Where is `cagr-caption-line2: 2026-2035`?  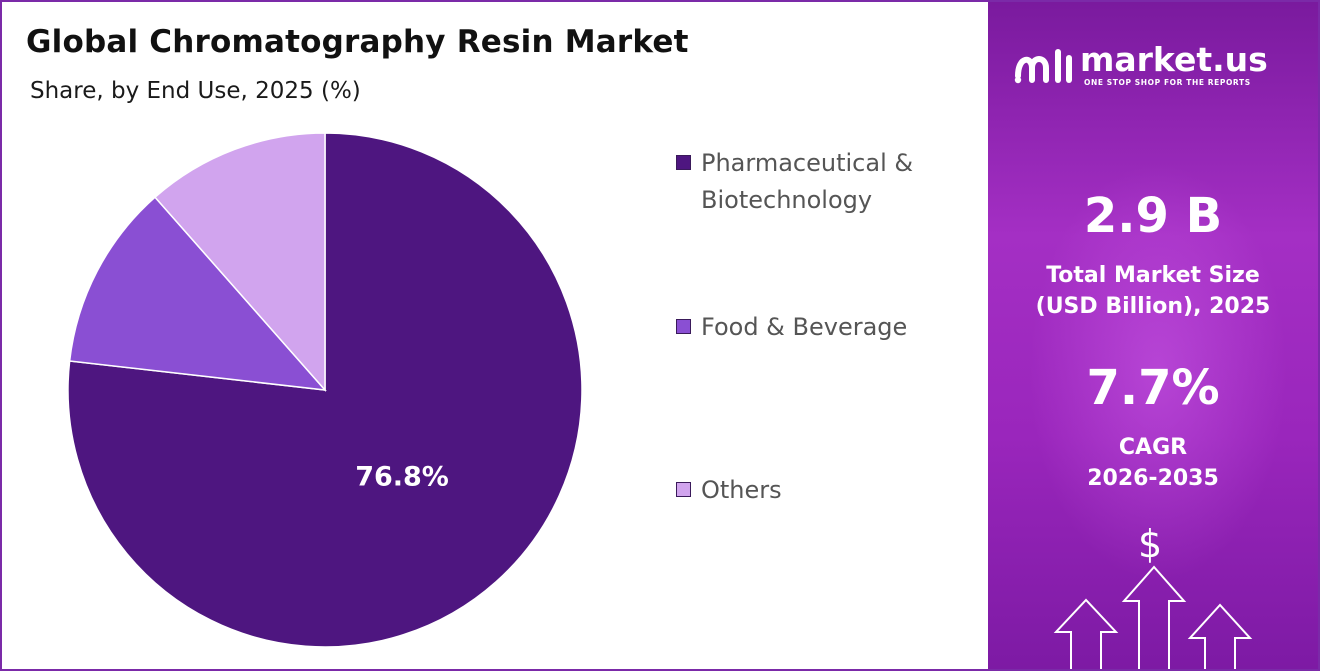 cagr-caption-line2: 2026-2035 is located at coordinates (1153, 478).